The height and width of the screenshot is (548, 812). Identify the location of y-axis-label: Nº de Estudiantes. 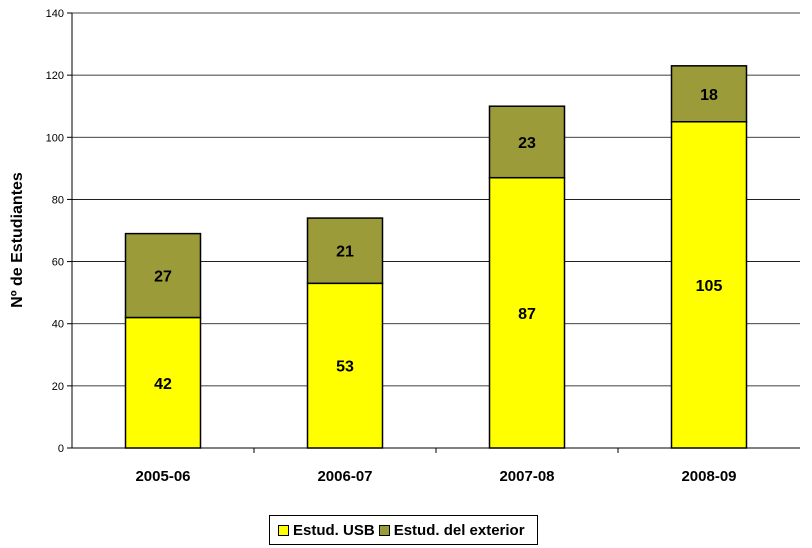
(17, 240).